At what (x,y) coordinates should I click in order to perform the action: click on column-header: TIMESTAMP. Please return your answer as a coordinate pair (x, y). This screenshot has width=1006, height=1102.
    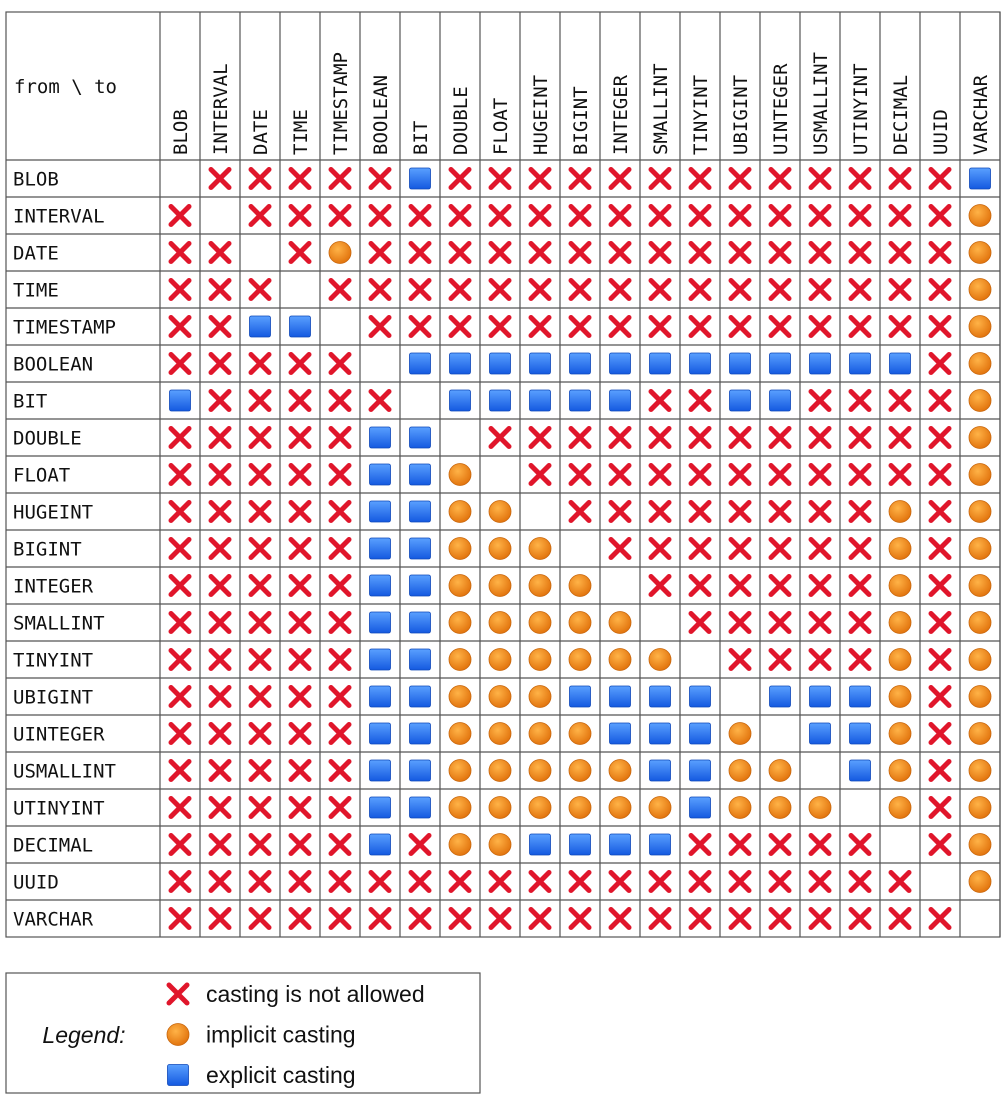
    Looking at the image, I should click on (341, 103).